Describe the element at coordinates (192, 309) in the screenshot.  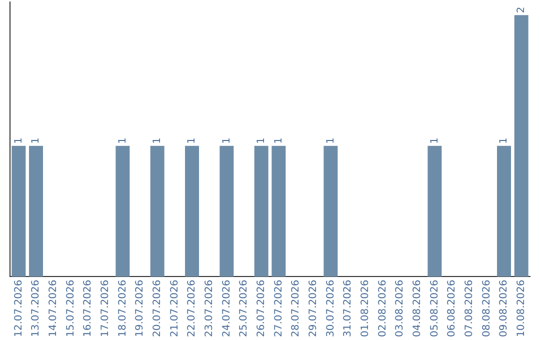
I see `x-tick-label: 22.07.2026` at that location.